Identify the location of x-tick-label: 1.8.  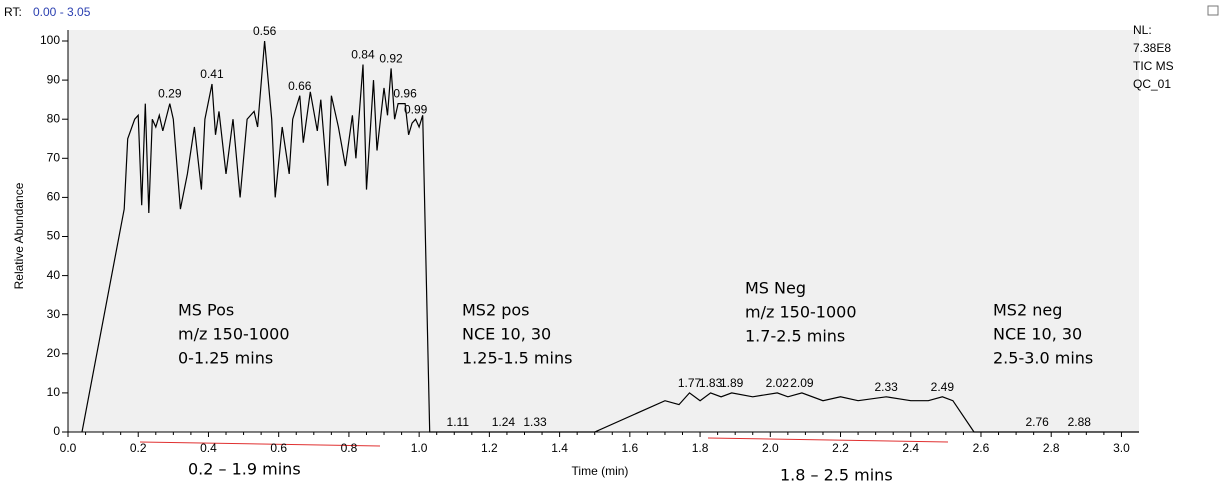
(700, 448).